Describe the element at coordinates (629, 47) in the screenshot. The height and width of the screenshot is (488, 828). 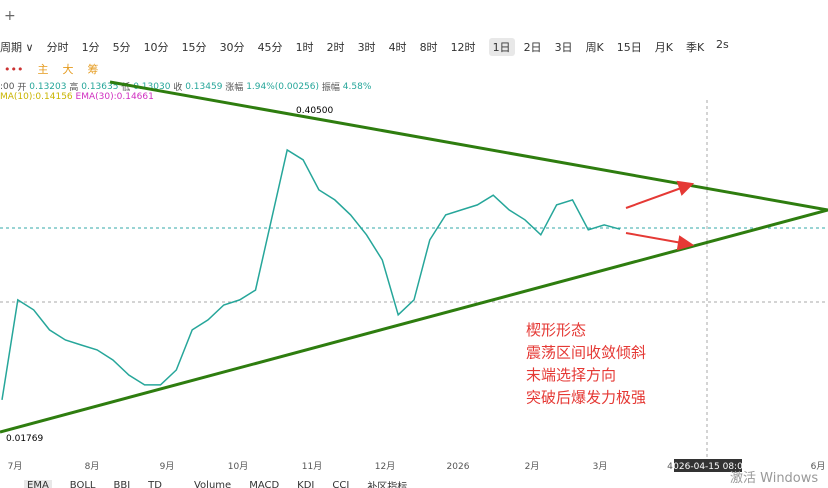
I see `timeframe: 15日` at that location.